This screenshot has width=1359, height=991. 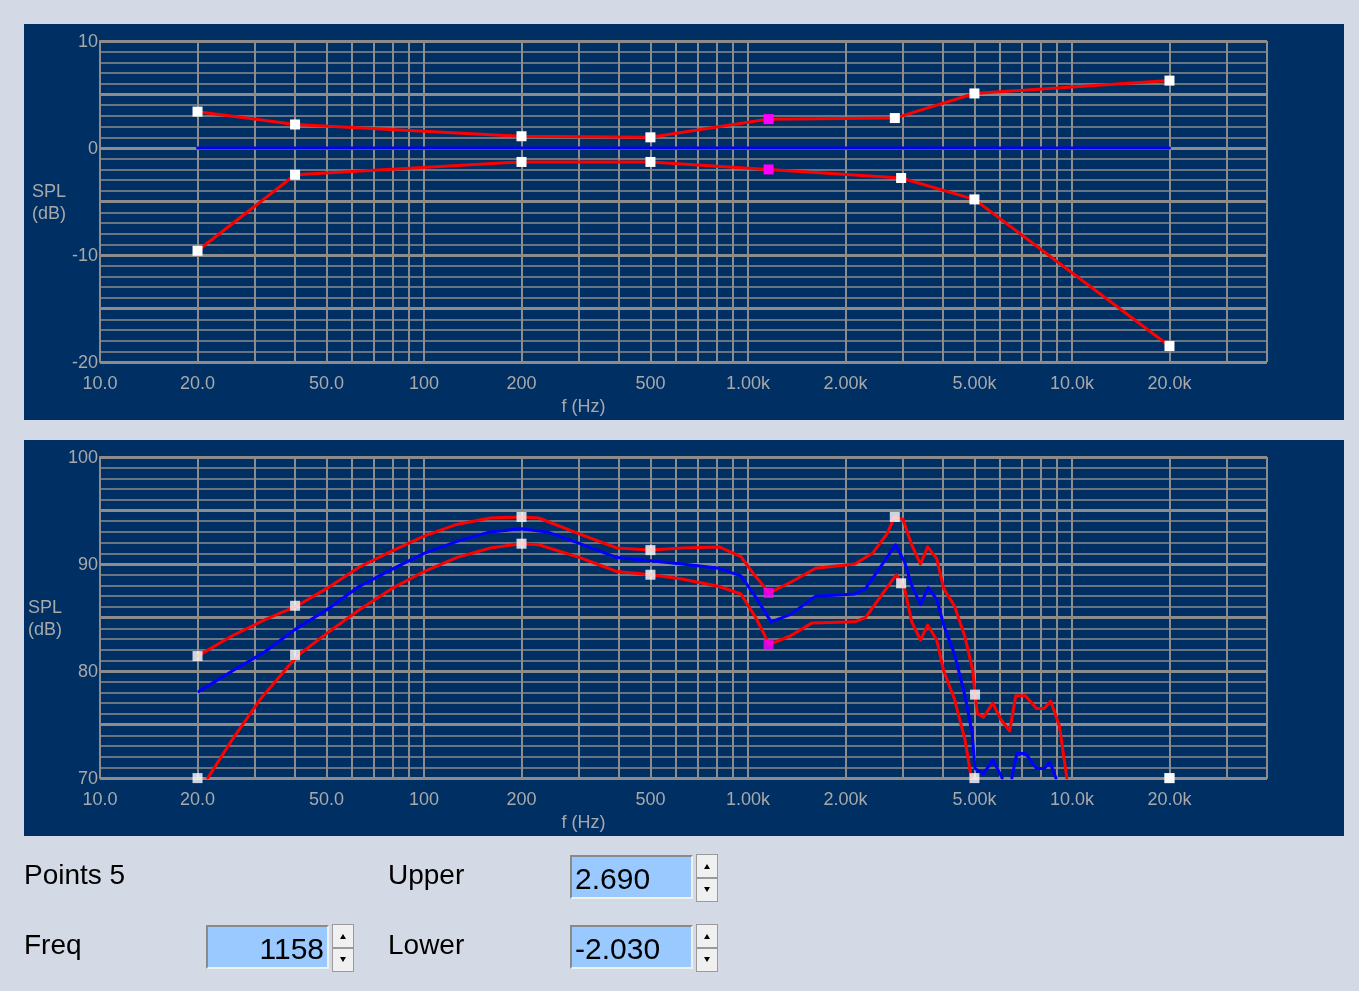 I want to click on text: Points 5, so click(x=75, y=875).